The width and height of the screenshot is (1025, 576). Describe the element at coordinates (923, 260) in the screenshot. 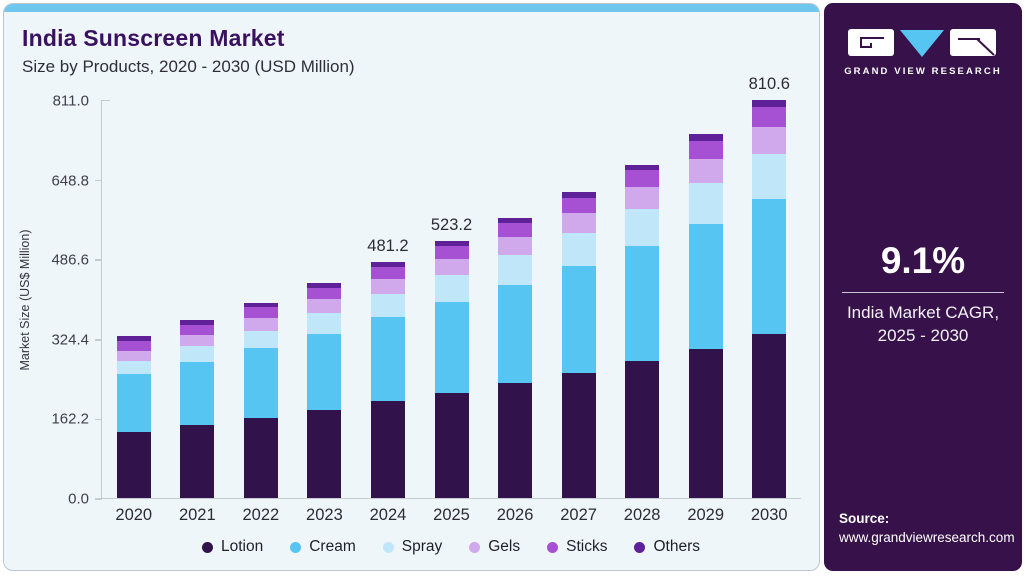

I see `cagr-value: 9.1%` at that location.